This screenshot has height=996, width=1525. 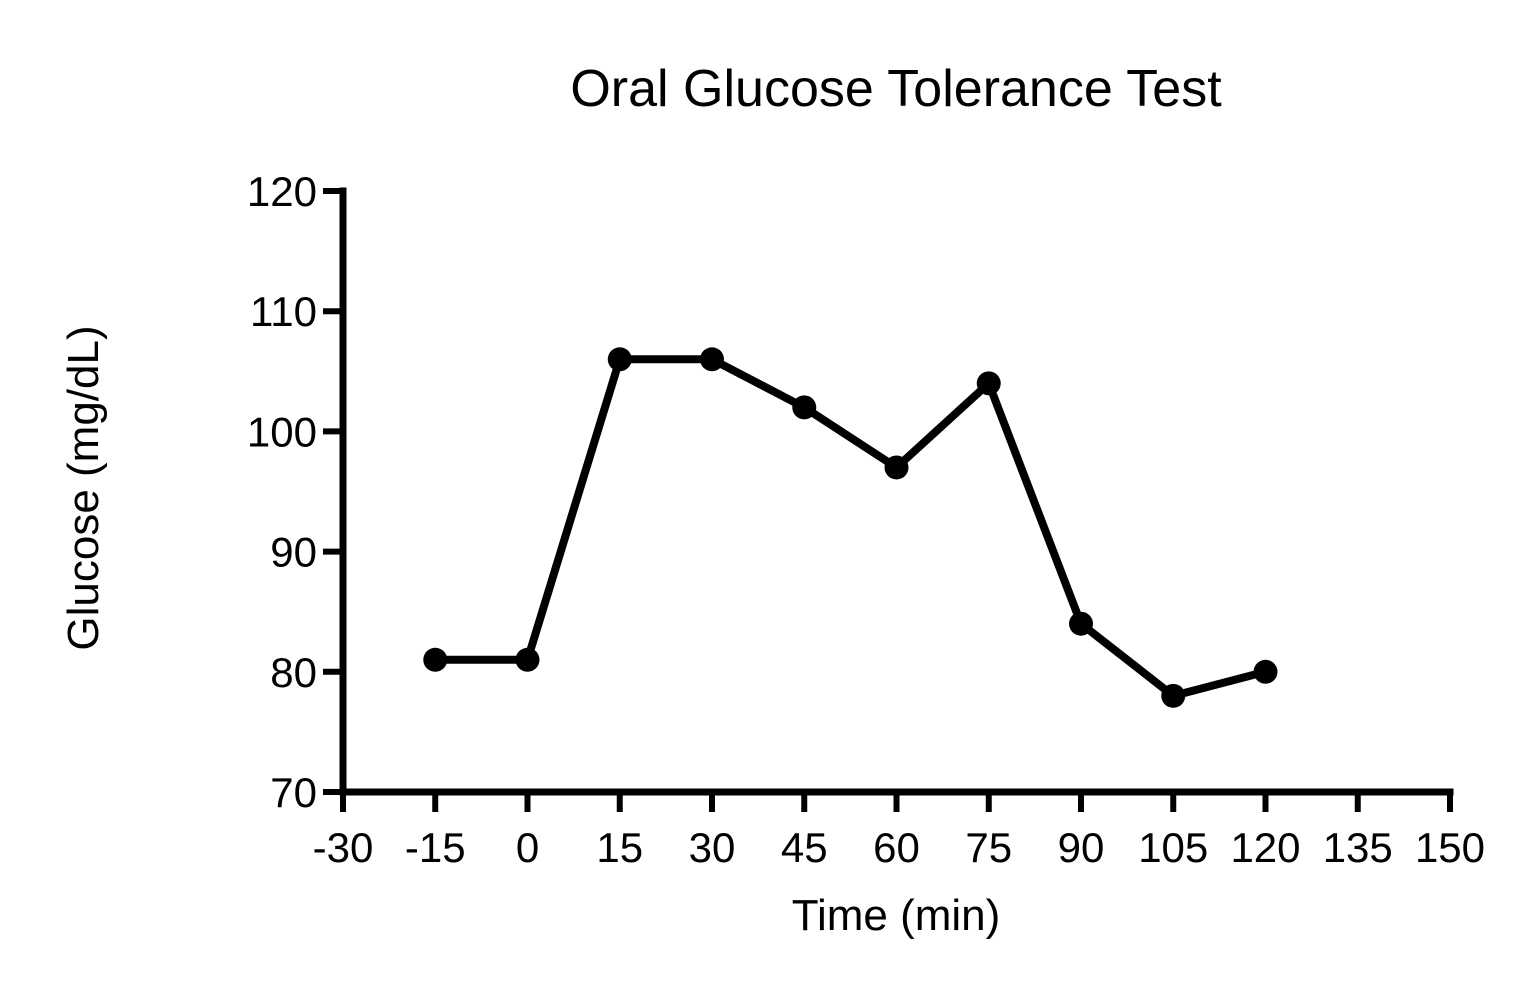 I want to click on y-tick-label: 70, so click(x=293, y=792).